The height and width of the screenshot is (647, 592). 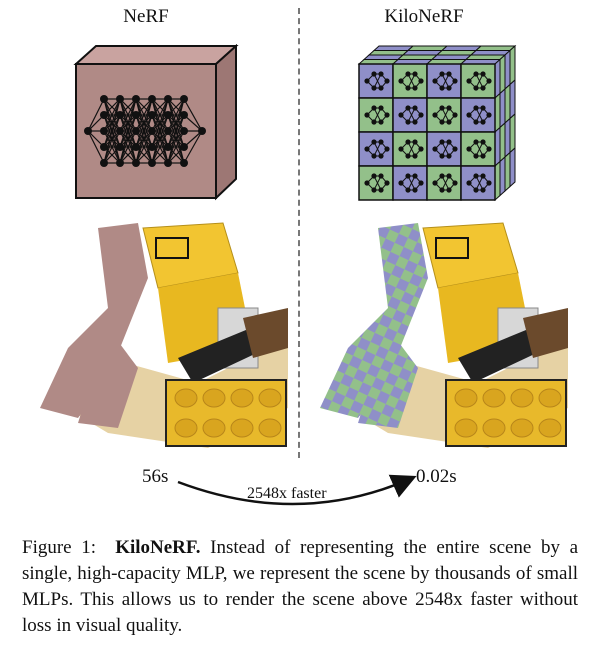 I want to click on caption-label: Figure 1:, so click(x=59, y=547).